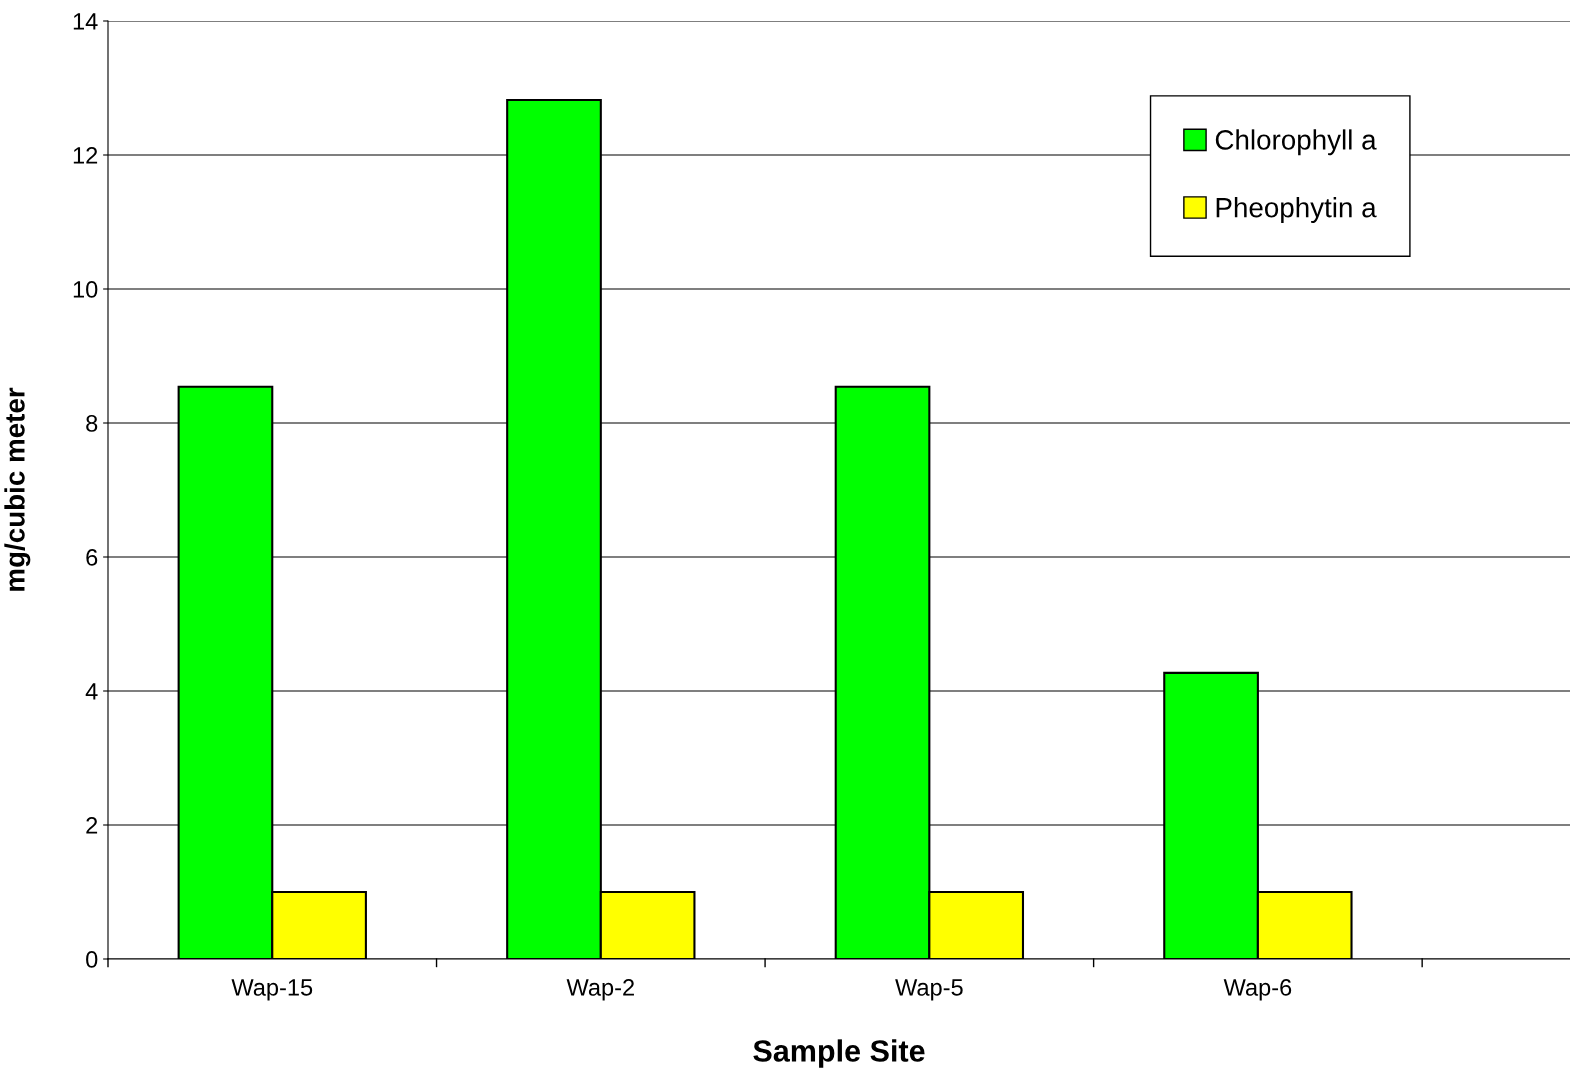  What do you see at coordinates (92, 423) in the screenshot?
I see `y-tick-label: 8` at bounding box center [92, 423].